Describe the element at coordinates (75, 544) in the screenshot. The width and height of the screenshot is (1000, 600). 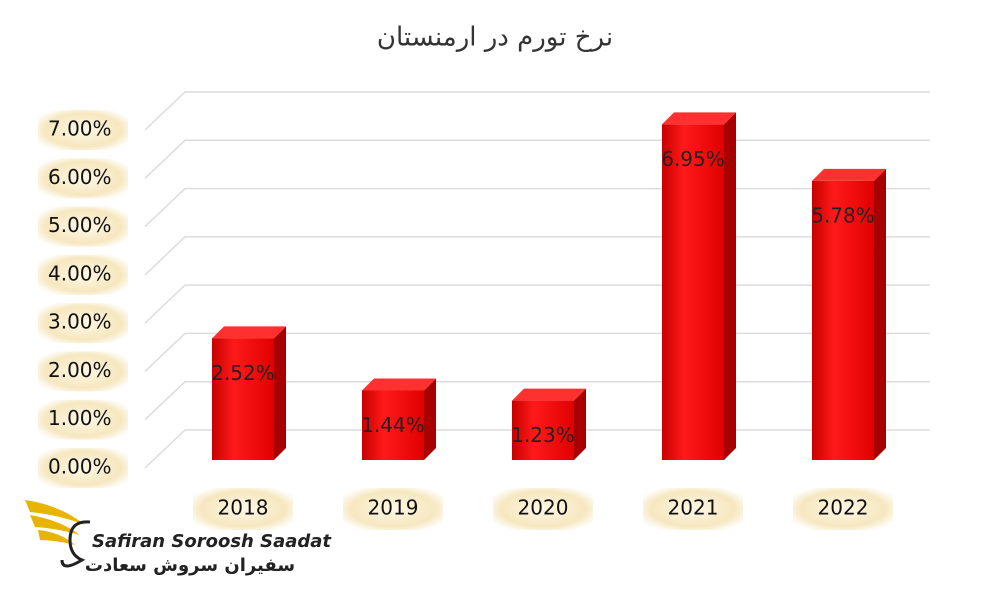
I see `logo-s` at that location.